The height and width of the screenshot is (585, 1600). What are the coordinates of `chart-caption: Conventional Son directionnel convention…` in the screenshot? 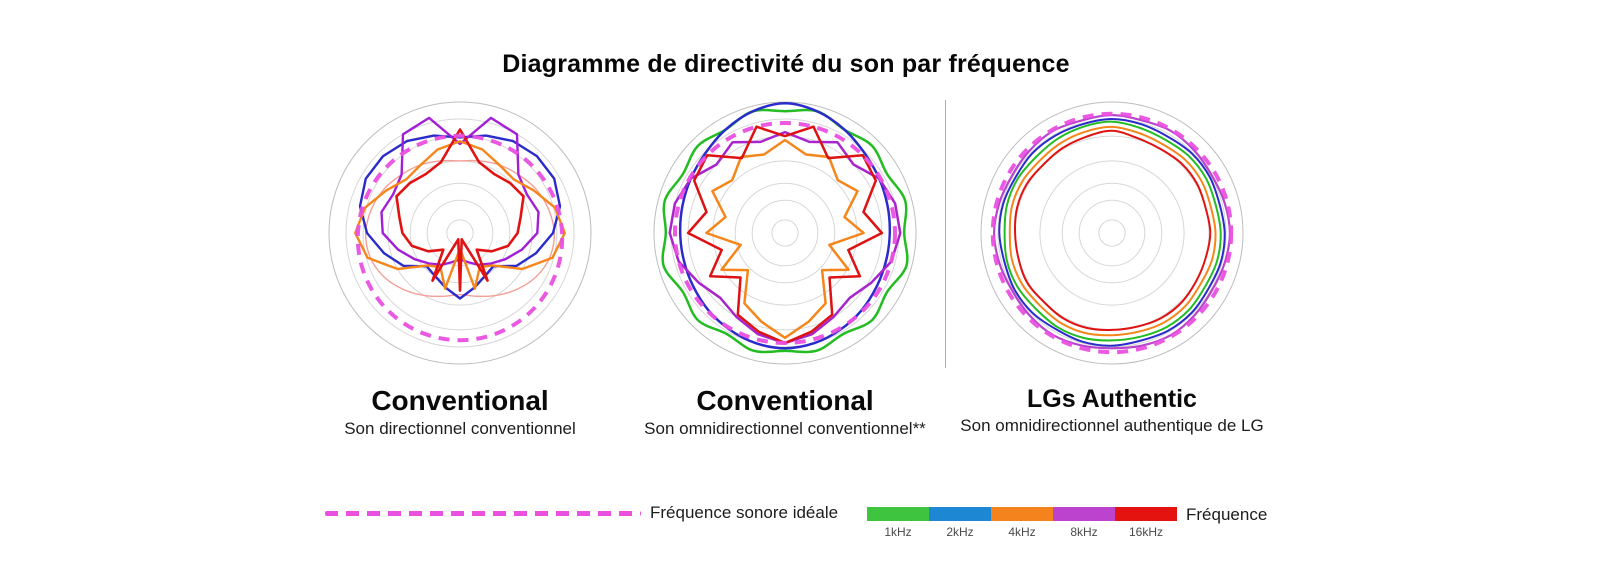 It's located at (460, 412).